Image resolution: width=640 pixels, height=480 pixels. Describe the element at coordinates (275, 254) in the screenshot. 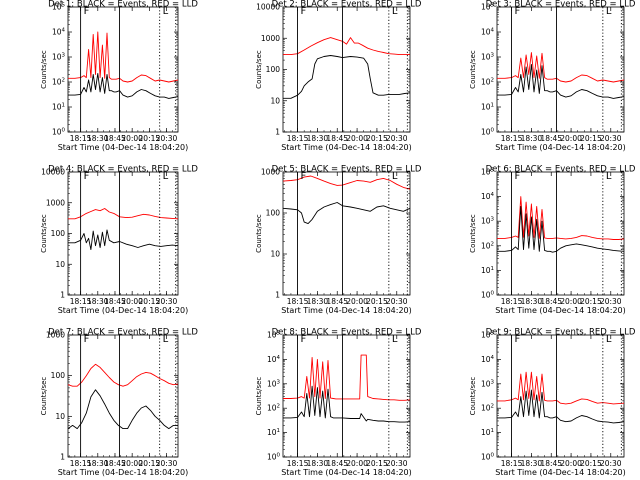

I see `panel-5-ytick-label-1: 10` at that location.